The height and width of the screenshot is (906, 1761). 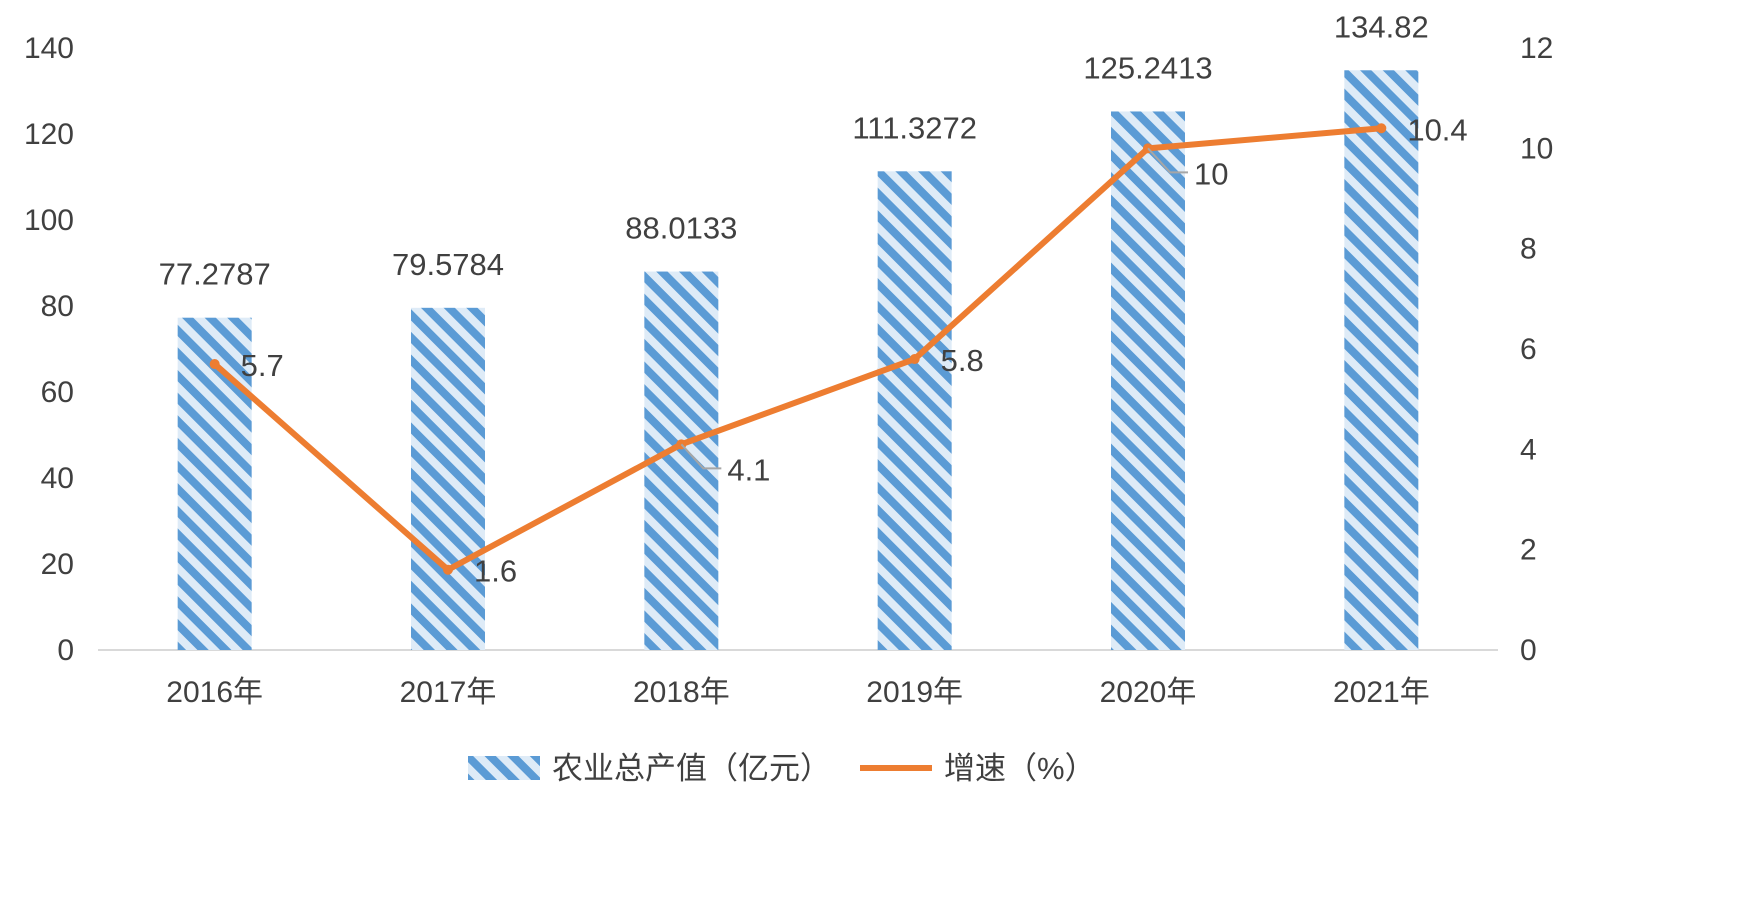 What do you see at coordinates (215, 274) in the screenshot?
I see `bar-data-label: 77.2787` at bounding box center [215, 274].